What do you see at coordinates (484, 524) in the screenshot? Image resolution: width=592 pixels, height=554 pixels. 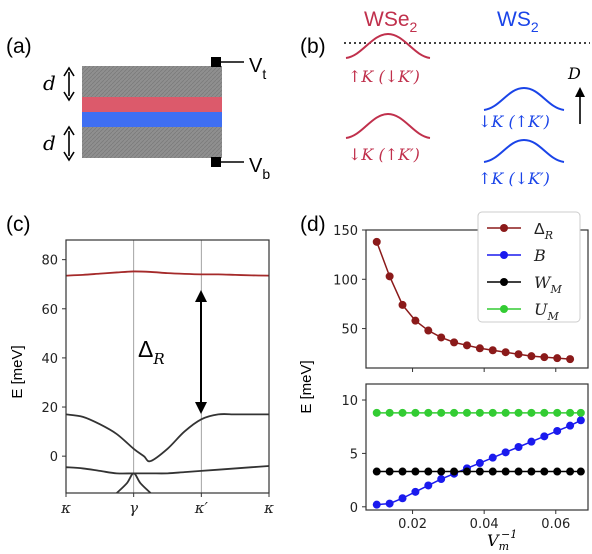 I see `x-tick-label: 0.04` at bounding box center [484, 524].